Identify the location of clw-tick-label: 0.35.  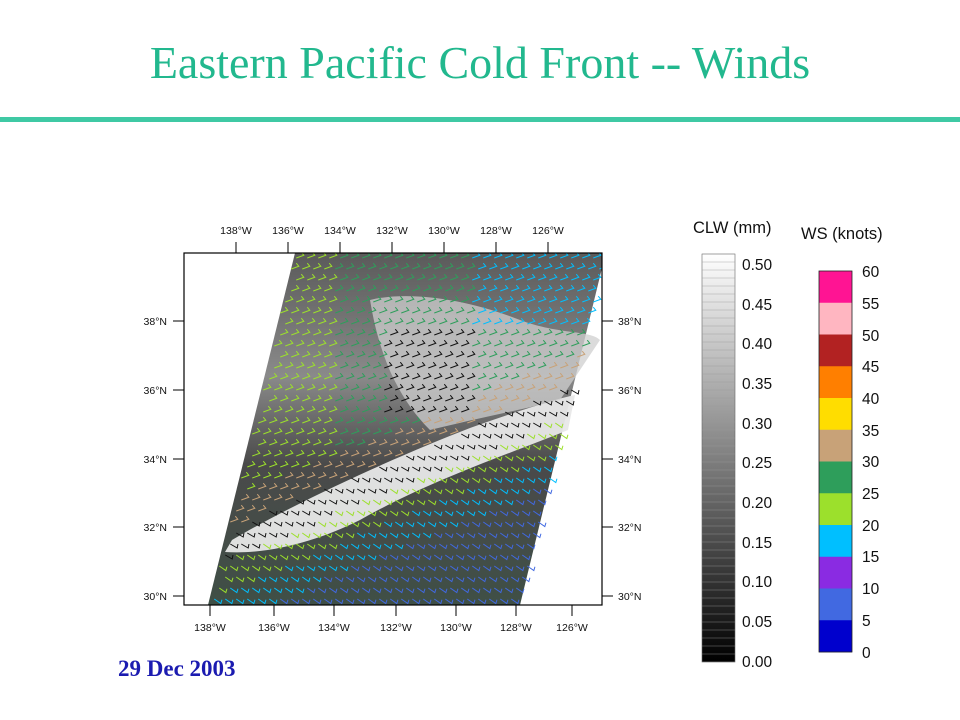
(757, 384).